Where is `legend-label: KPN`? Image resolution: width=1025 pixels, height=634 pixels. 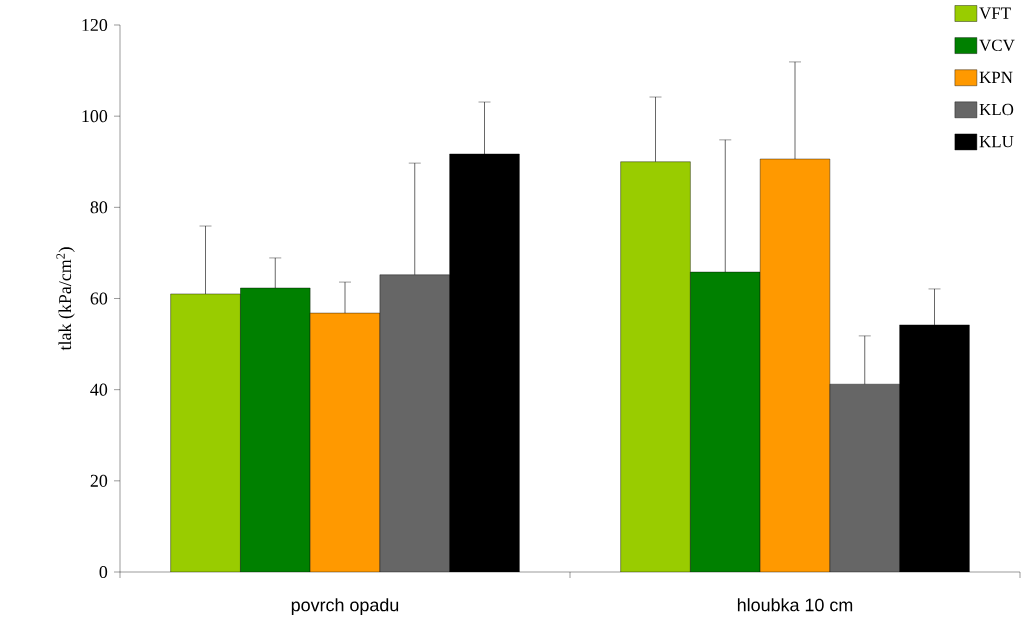 legend-label: KPN is located at coordinates (996, 77).